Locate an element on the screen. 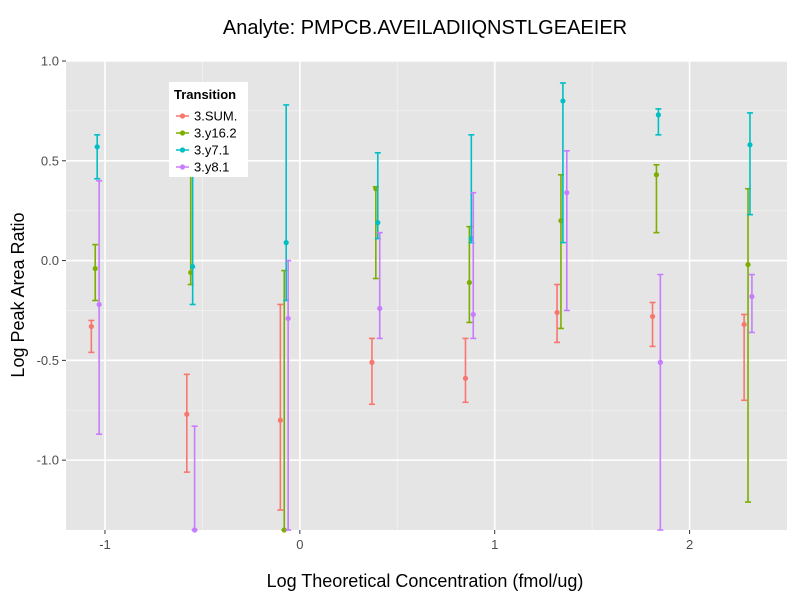  y-tick-label: -1.0 is located at coordinates (48, 460).